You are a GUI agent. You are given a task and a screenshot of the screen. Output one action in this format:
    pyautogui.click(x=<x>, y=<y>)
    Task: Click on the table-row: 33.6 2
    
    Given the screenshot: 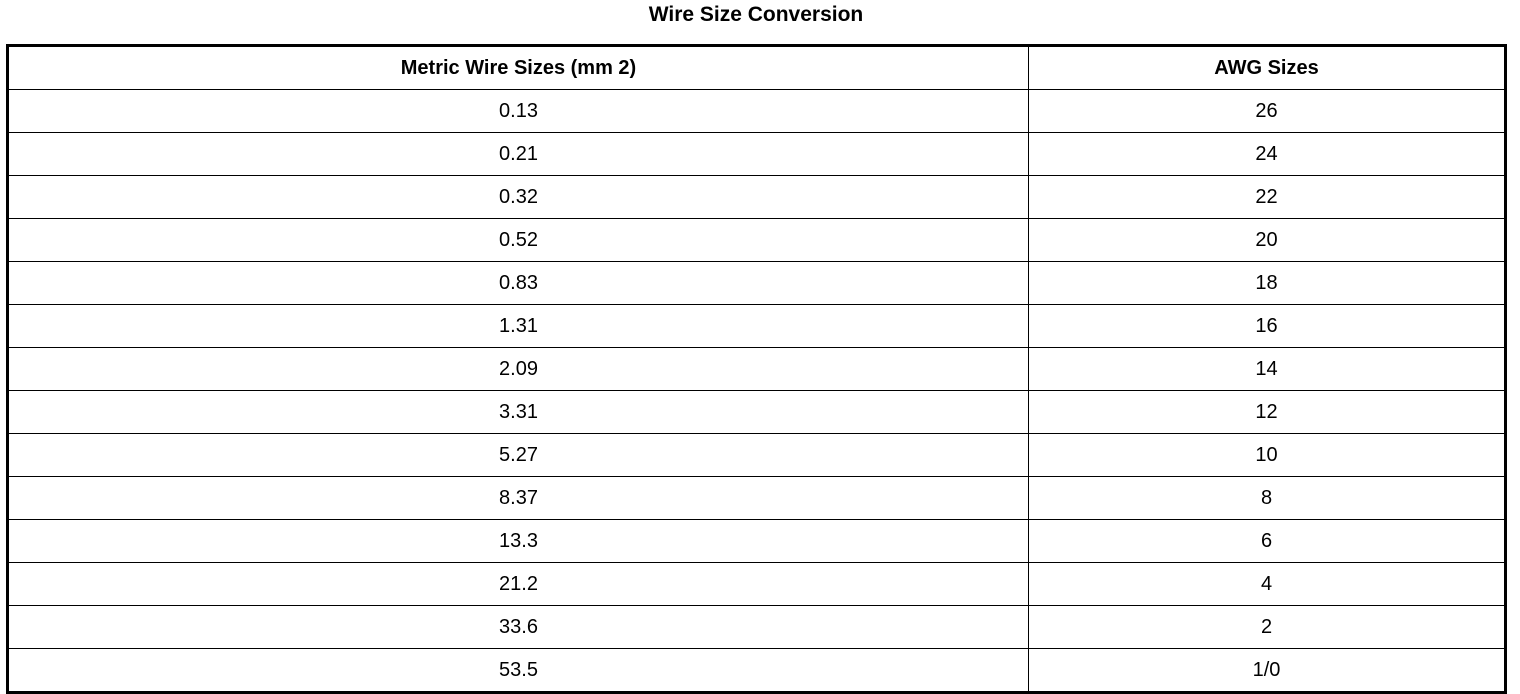 What is the action you would take?
    pyautogui.click(x=756, y=627)
    